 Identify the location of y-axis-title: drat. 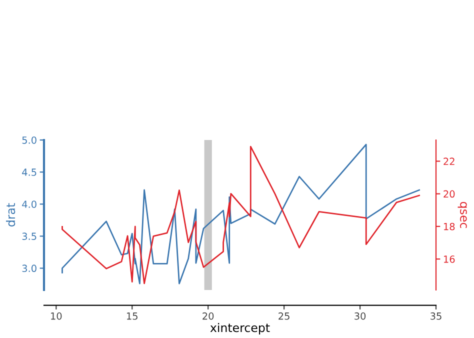
(11, 214).